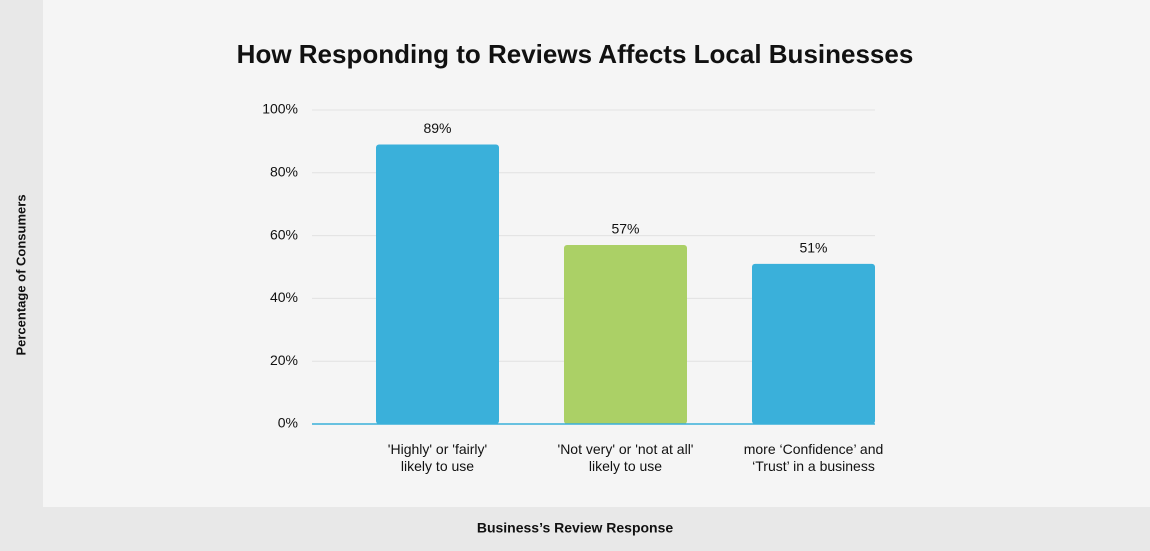  I want to click on x-axis-label: Business’s Review Response, so click(575, 528).